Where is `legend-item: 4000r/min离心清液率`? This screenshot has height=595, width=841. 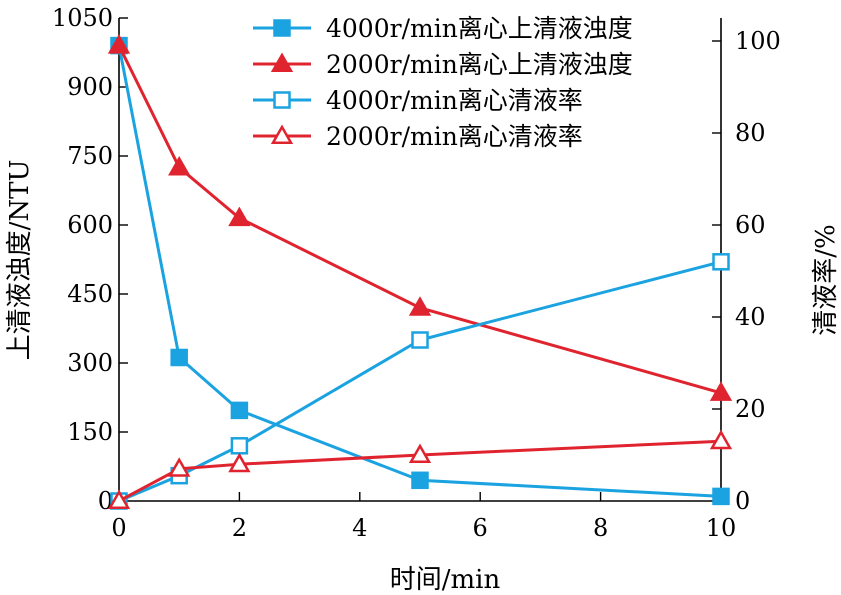
legend-item: 4000r/min离心清液率 is located at coordinates (418, 100).